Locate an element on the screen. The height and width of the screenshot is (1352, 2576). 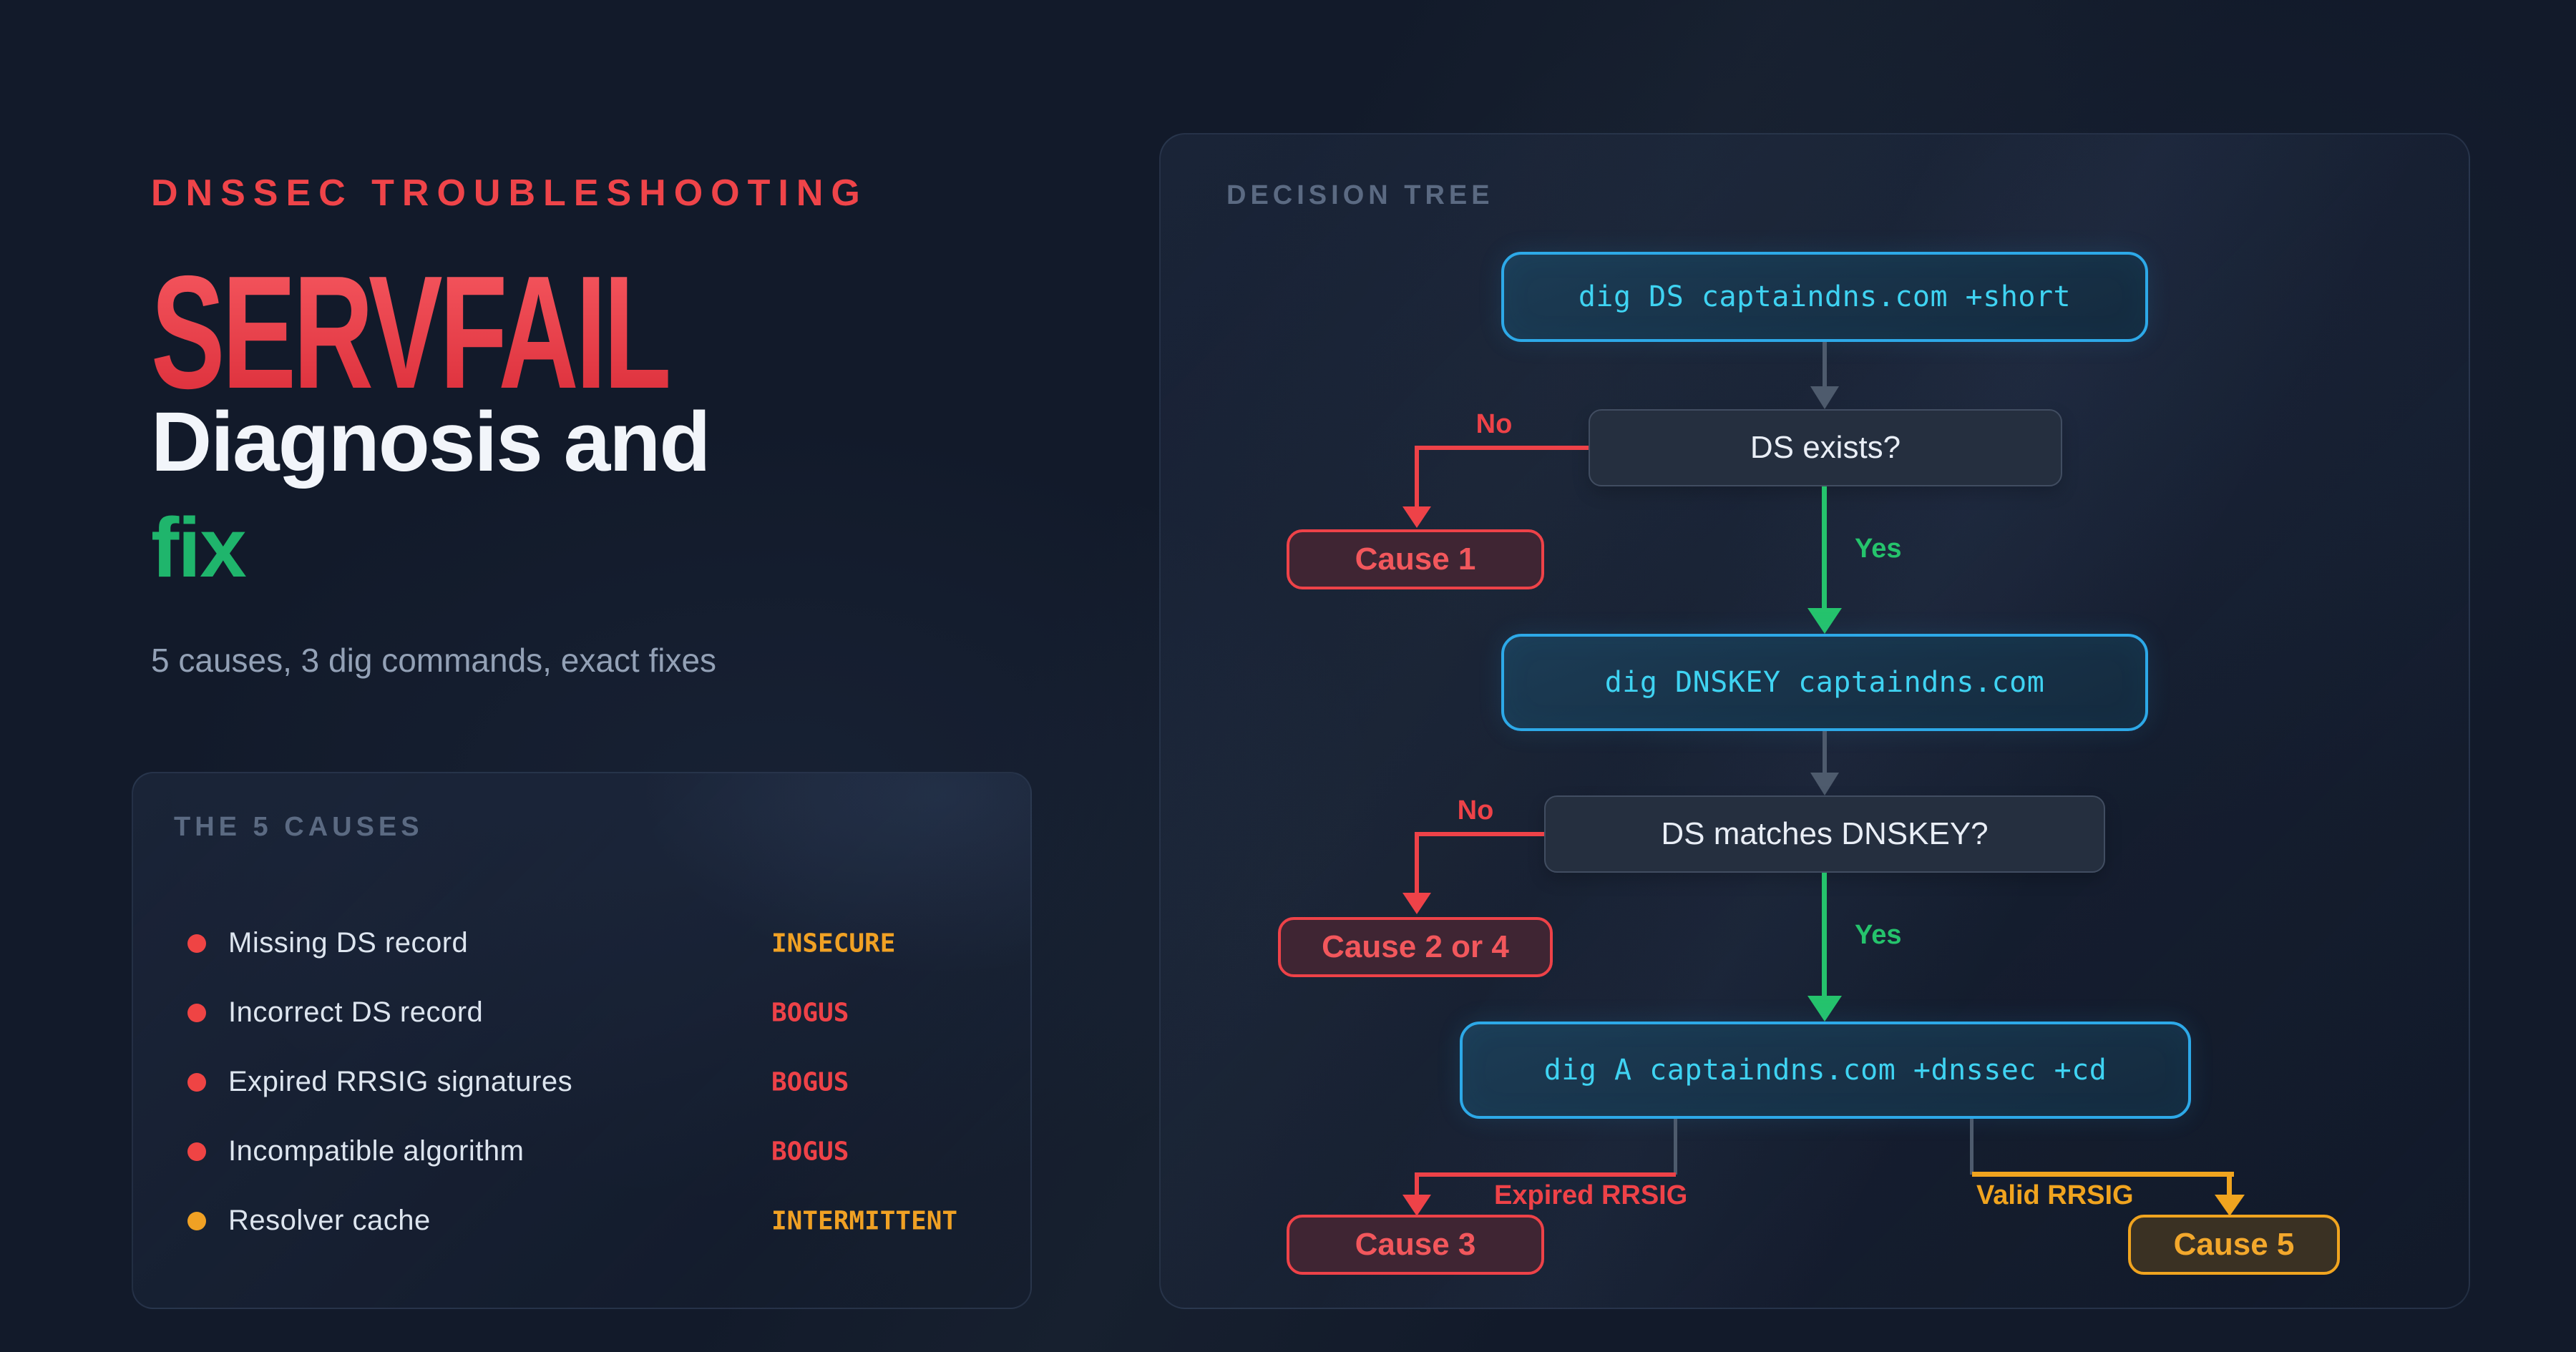
edge-cmd3-right-stub is located at coordinates (1972, 1147).